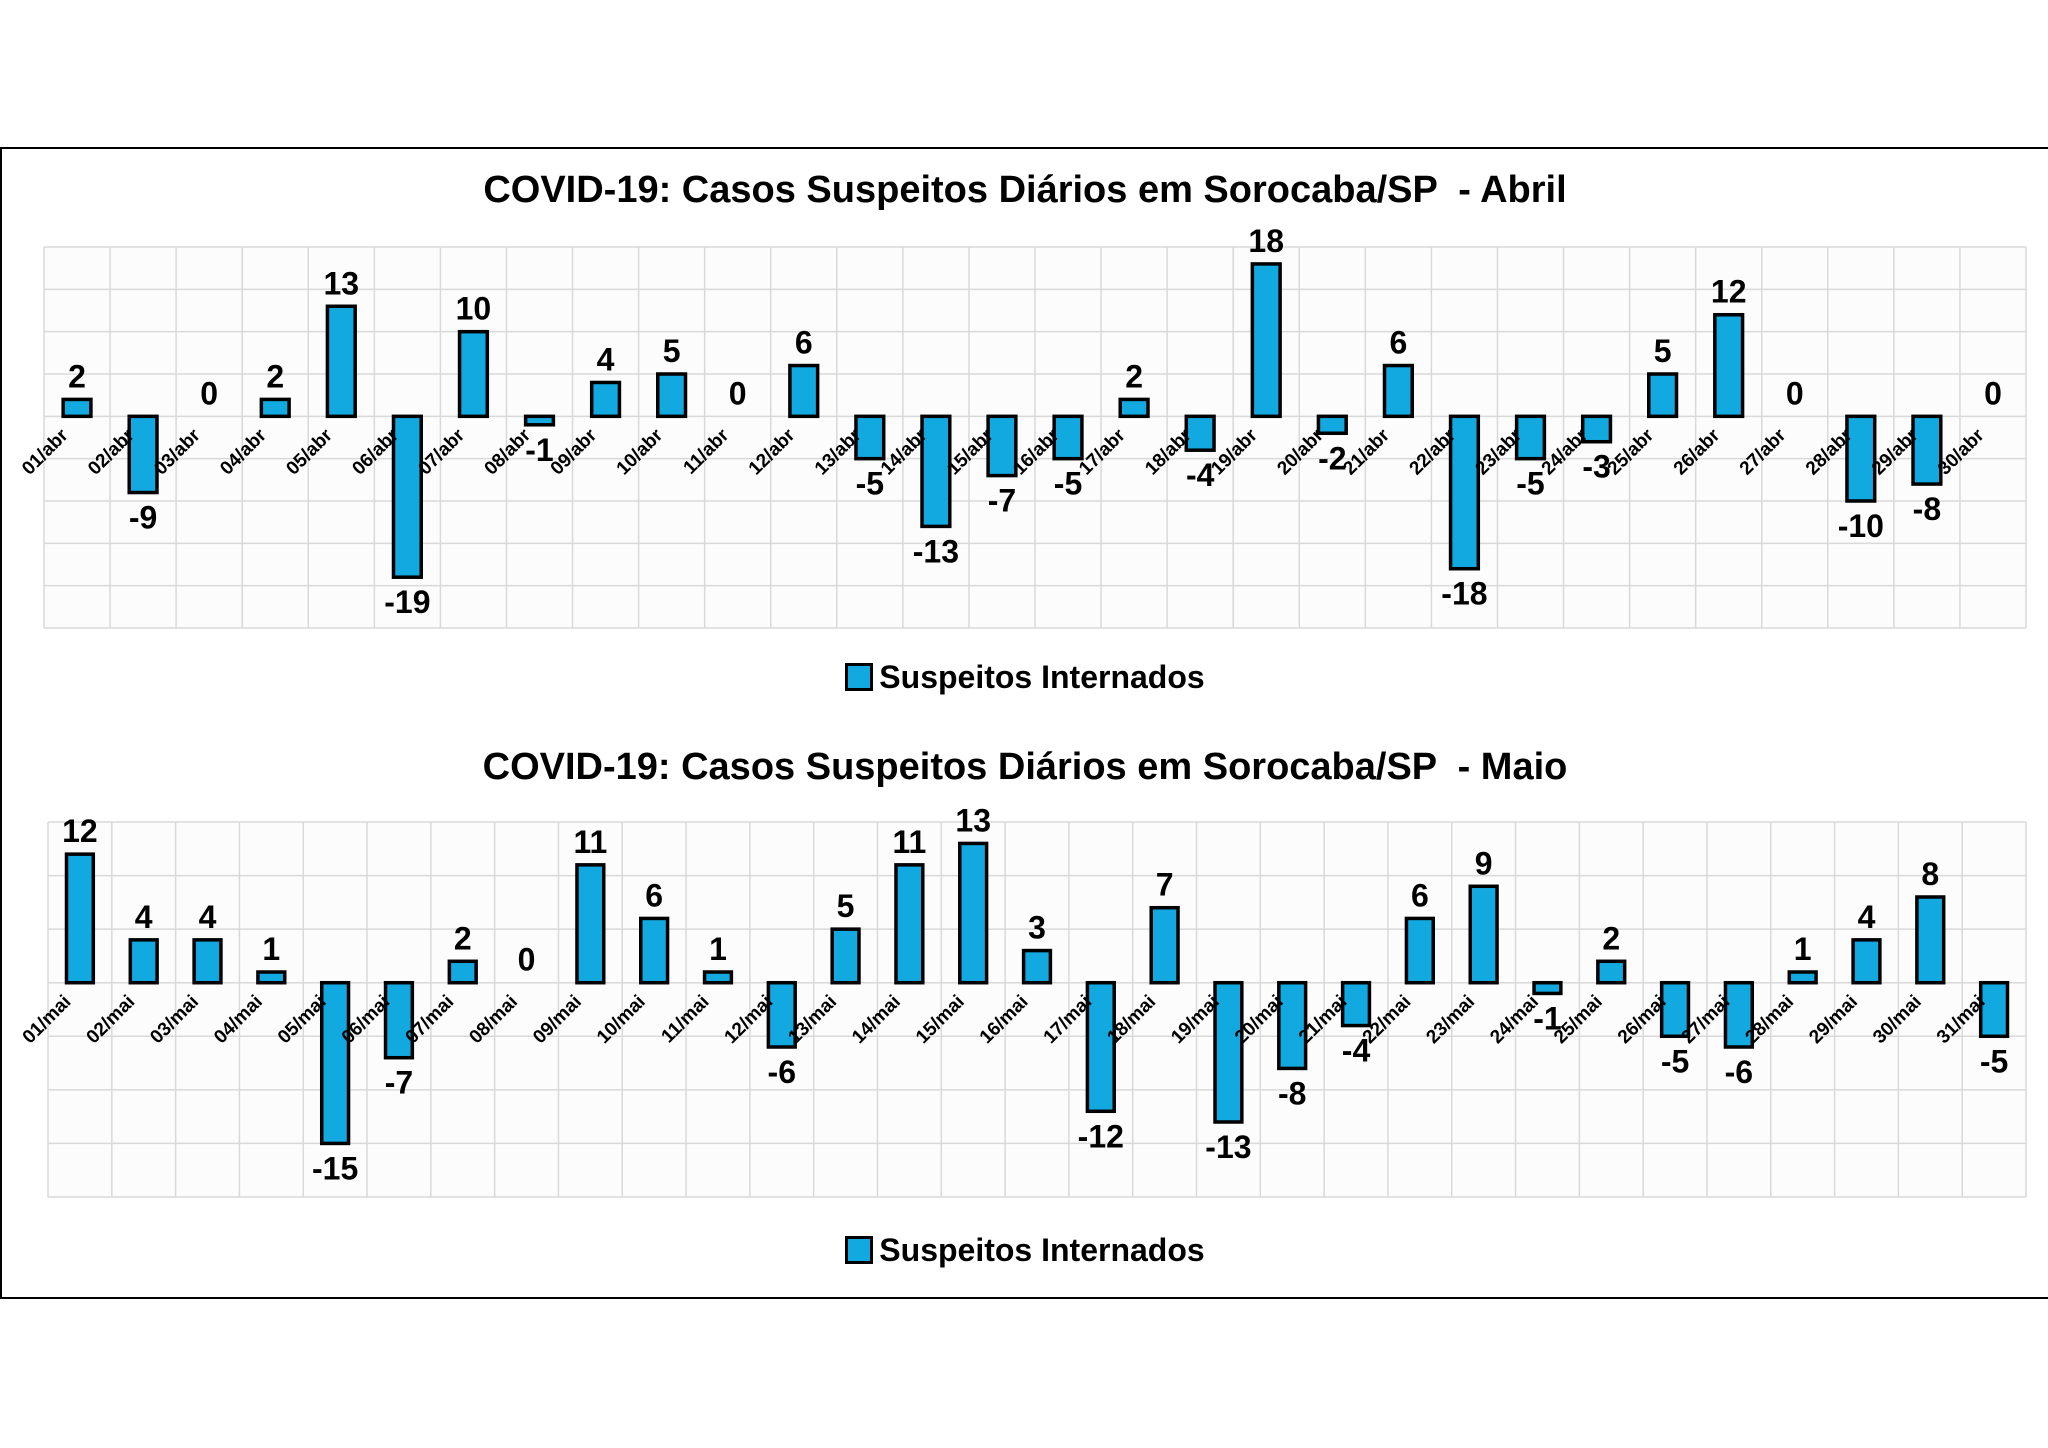 The height and width of the screenshot is (1448, 2048). What do you see at coordinates (1596, 467) in the screenshot?
I see `data-label: -3` at bounding box center [1596, 467].